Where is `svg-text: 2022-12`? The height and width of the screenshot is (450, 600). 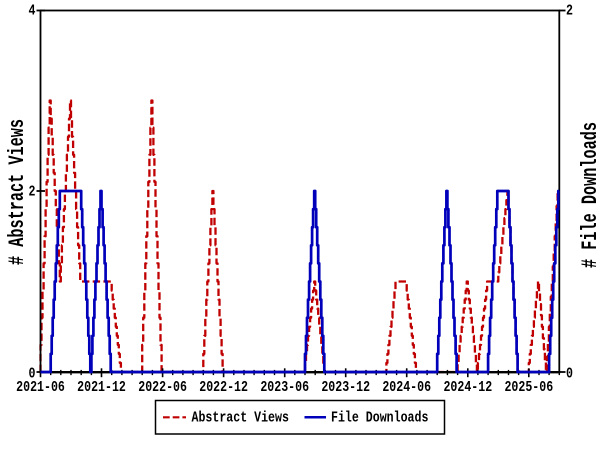
svg-text: 2022-12 is located at coordinates (223, 387).